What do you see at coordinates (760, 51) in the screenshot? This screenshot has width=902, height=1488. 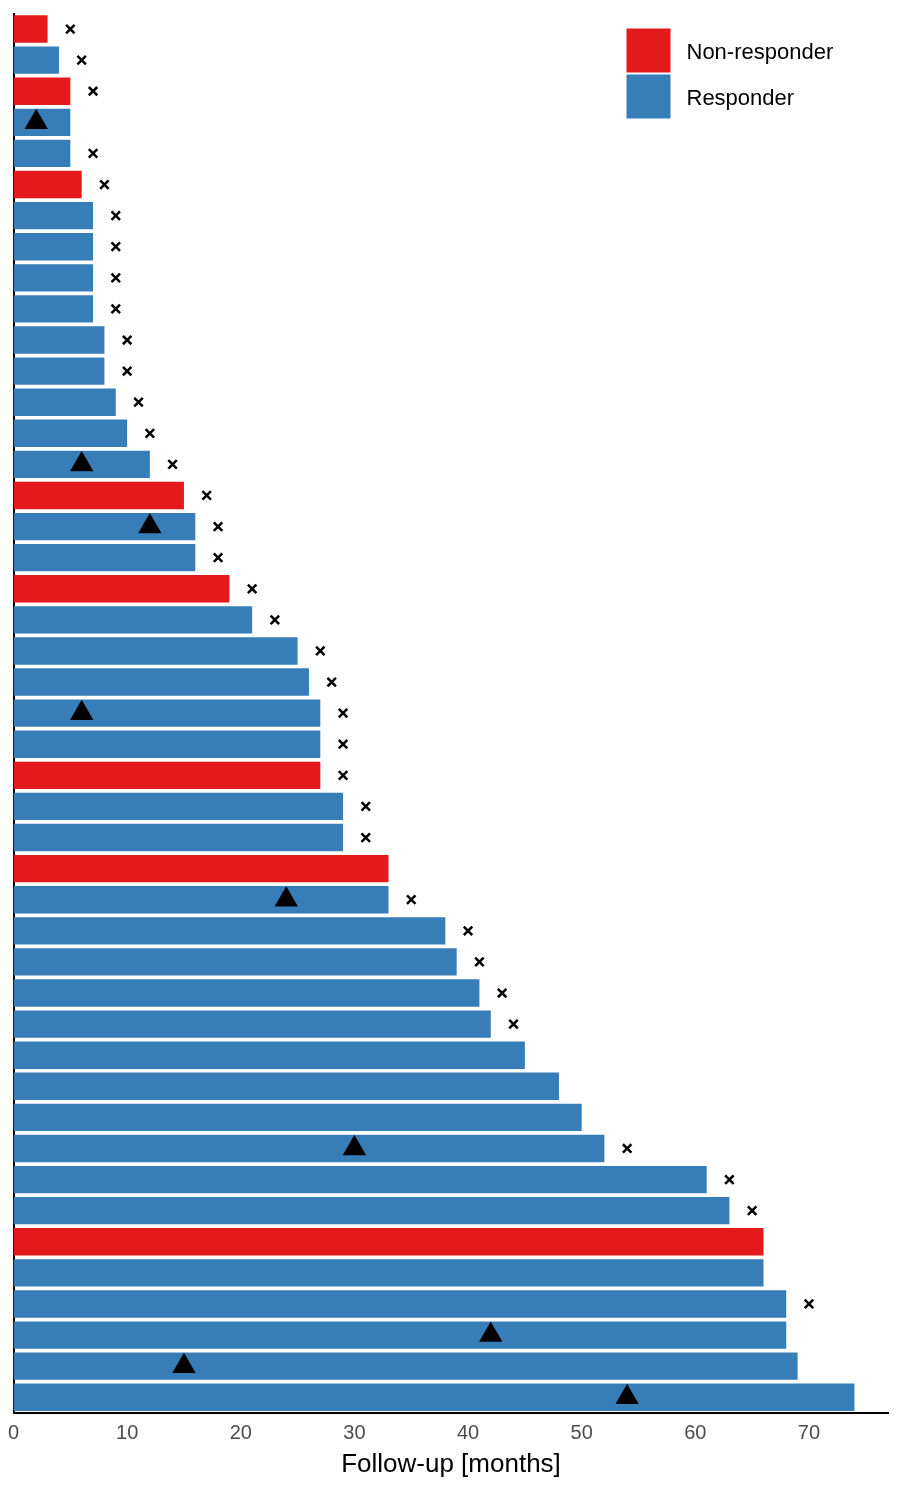 I see `legend-label: Non-responder` at bounding box center [760, 51].